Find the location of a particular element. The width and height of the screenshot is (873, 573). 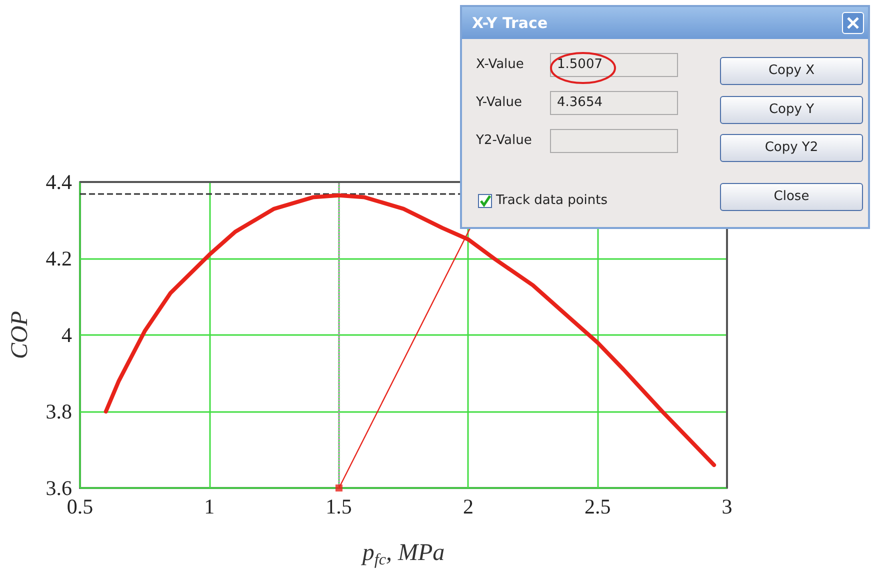

y-axis-title: COP is located at coordinates (20, 334).